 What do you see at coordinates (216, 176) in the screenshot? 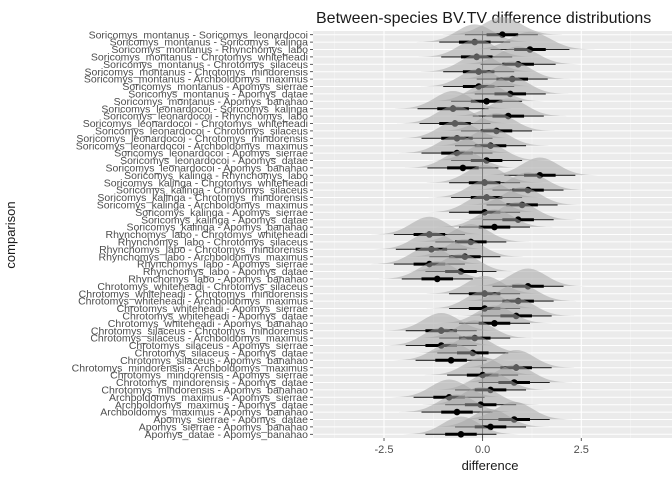
I see `y-tick-label: Soricomys_kalinga - Rhynchomys_labo` at bounding box center [216, 176].